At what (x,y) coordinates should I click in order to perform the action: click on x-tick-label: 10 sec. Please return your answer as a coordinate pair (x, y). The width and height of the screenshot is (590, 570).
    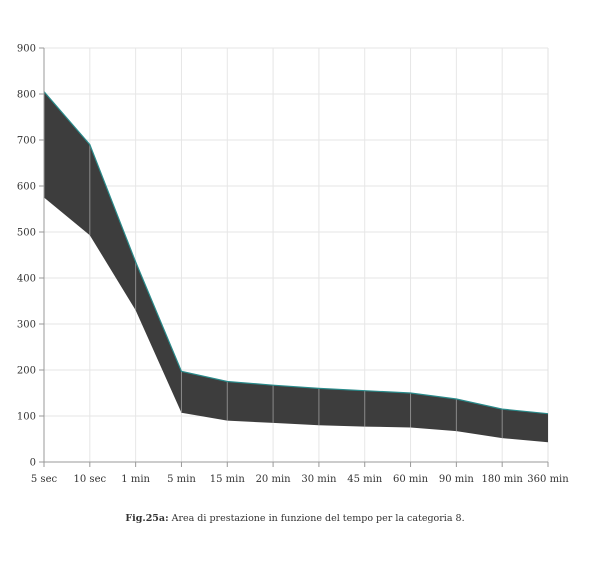
    Looking at the image, I should click on (90, 479).